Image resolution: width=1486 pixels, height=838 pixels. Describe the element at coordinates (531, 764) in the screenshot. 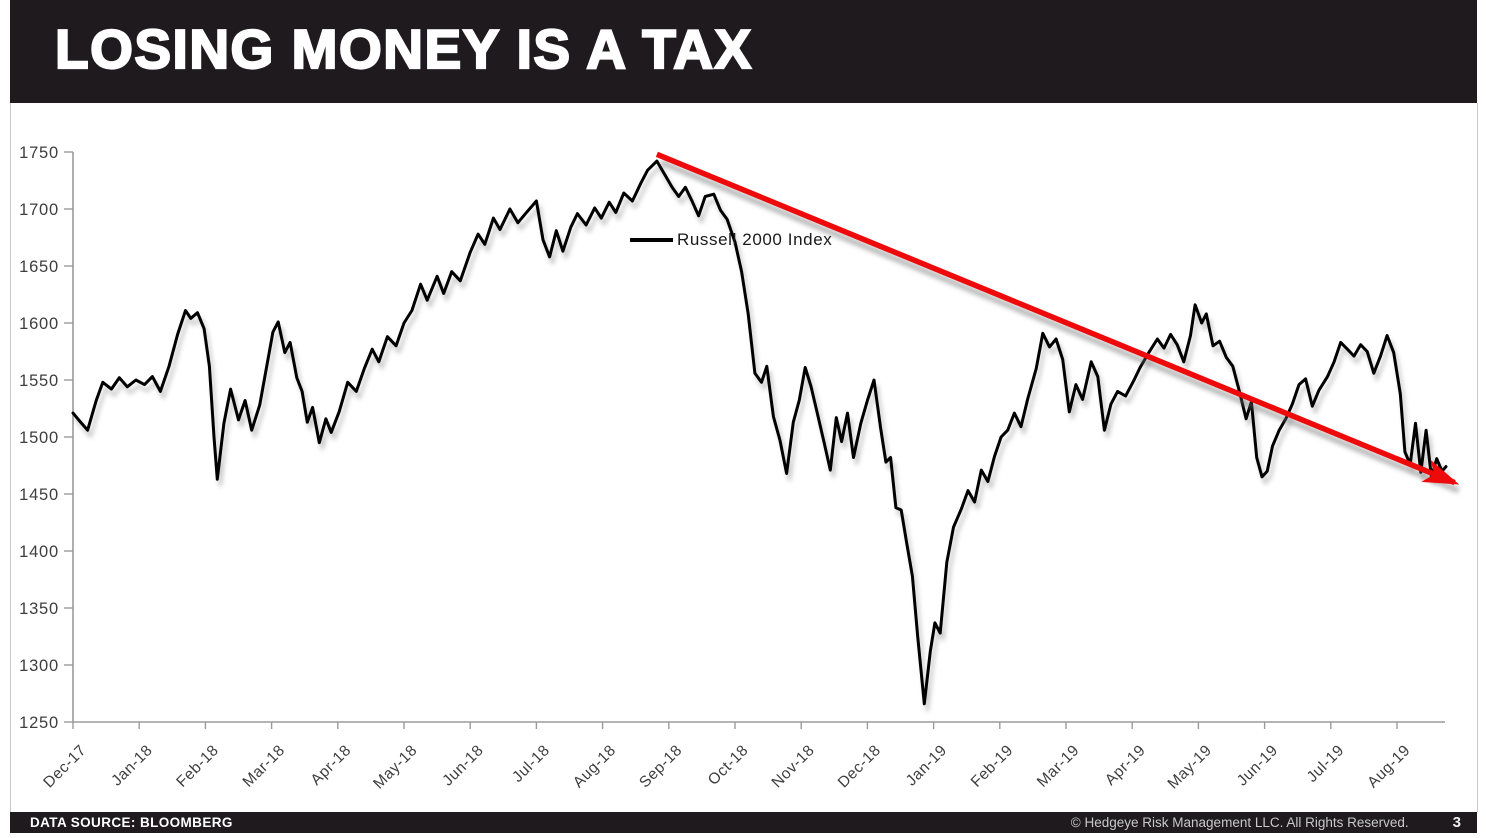

I see `x-tick-label: Jul-18` at that location.